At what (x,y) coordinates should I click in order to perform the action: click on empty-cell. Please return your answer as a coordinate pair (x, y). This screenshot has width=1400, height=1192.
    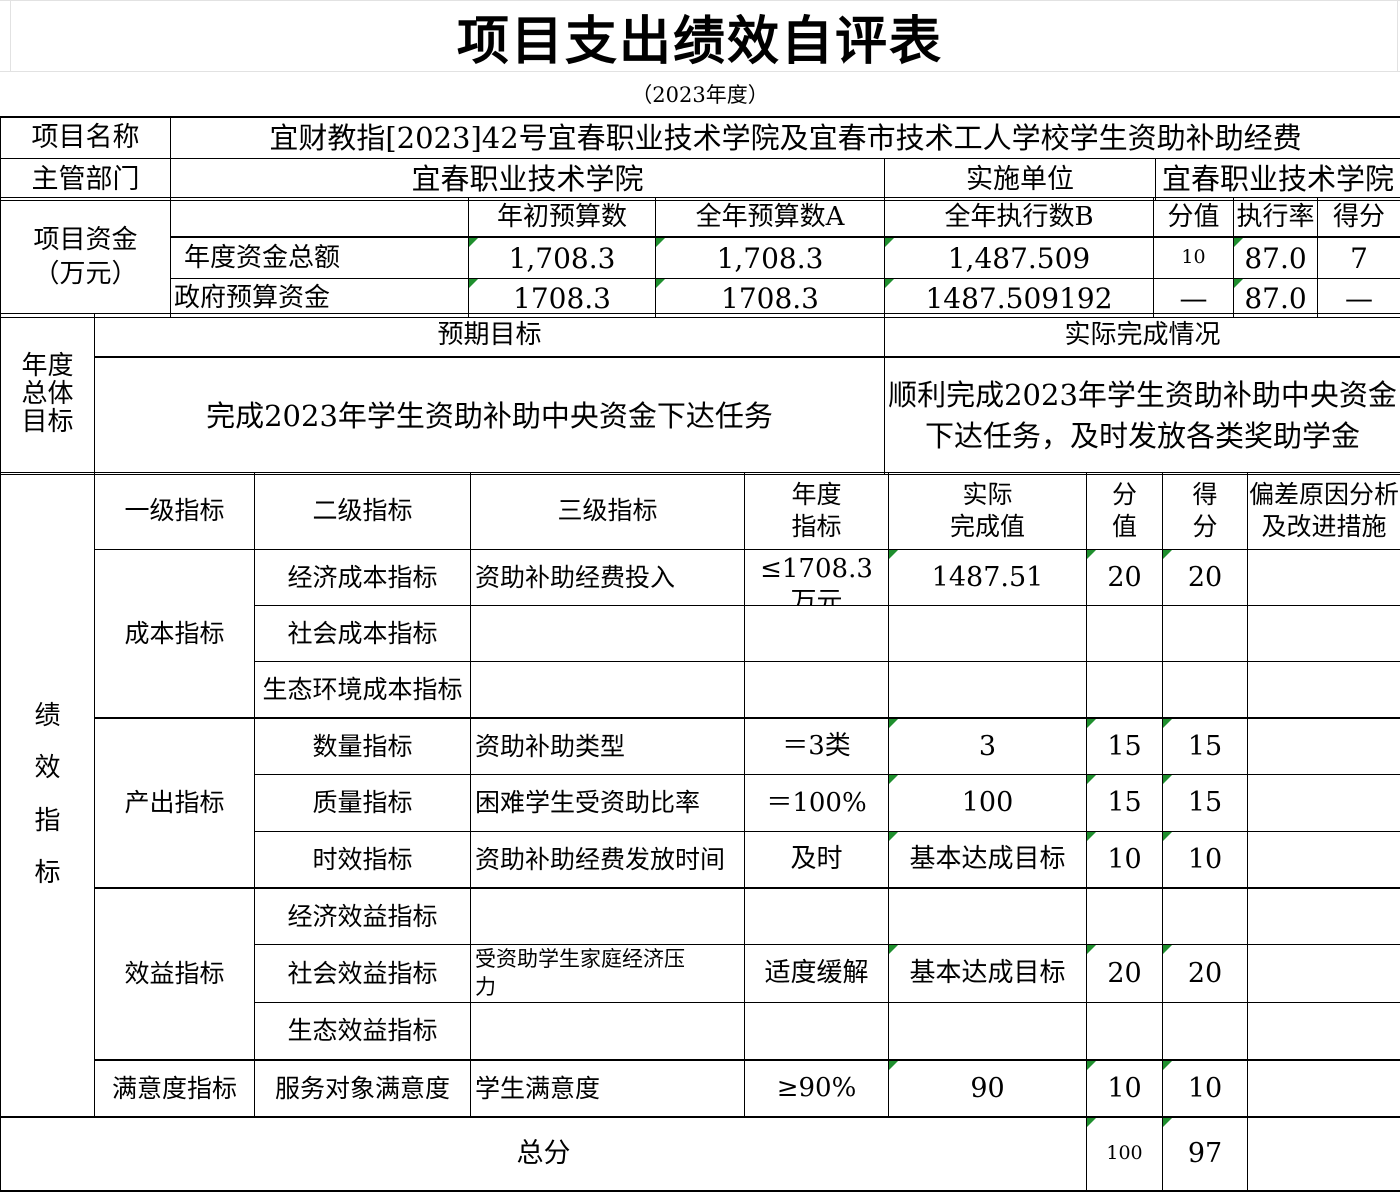
    Looking at the image, I should click on (320, 218).